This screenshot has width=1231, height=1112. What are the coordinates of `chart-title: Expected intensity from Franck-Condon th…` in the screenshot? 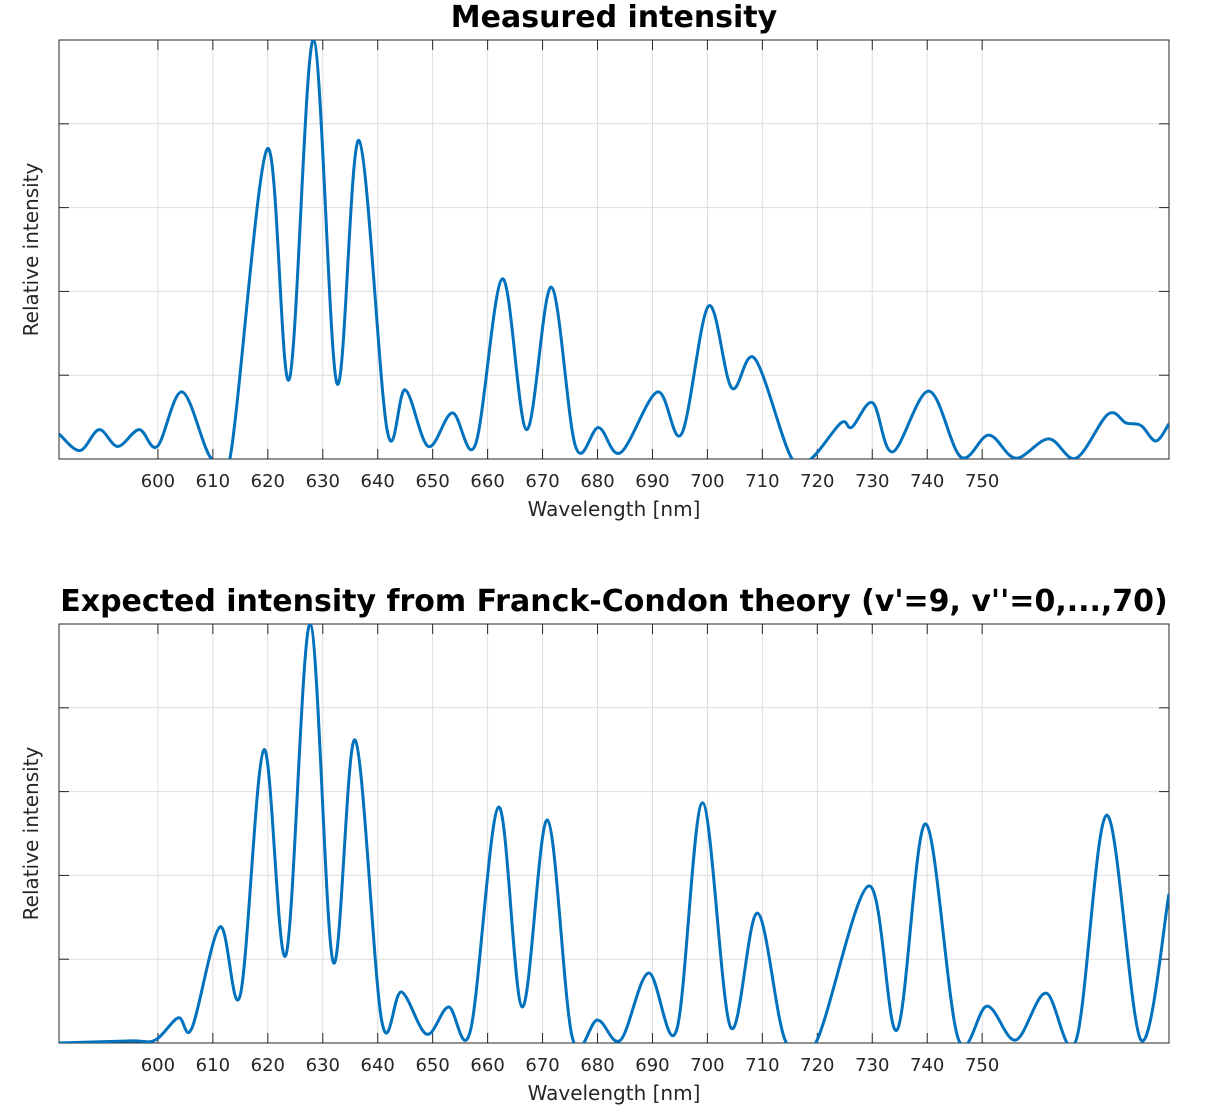 It's located at (614, 601).